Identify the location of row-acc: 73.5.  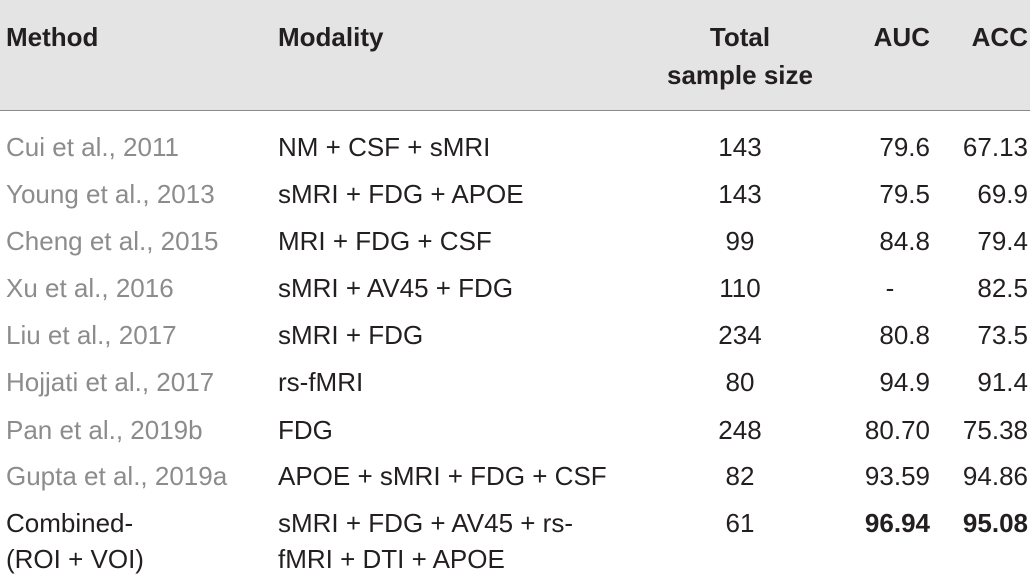
(1002, 335).